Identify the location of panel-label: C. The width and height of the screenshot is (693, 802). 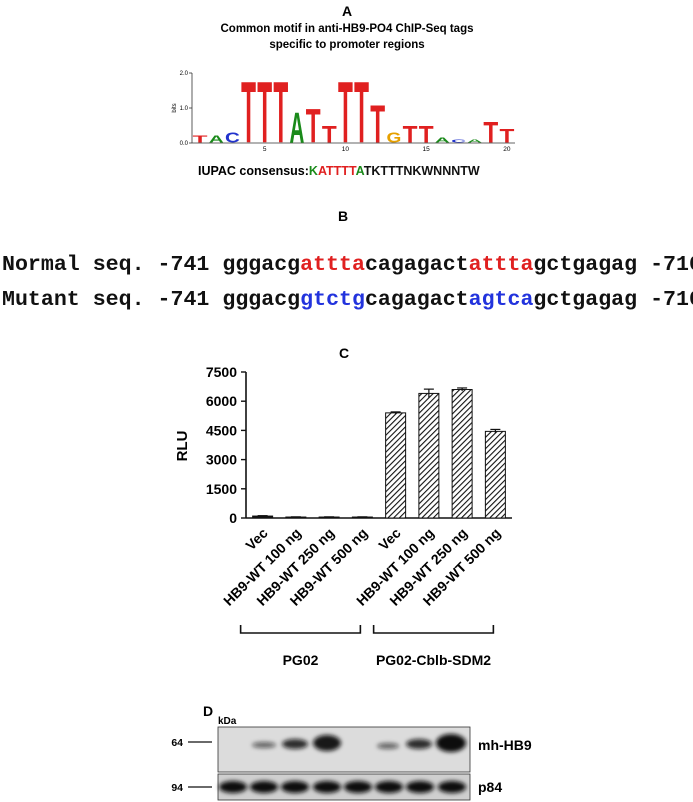
(344, 353).